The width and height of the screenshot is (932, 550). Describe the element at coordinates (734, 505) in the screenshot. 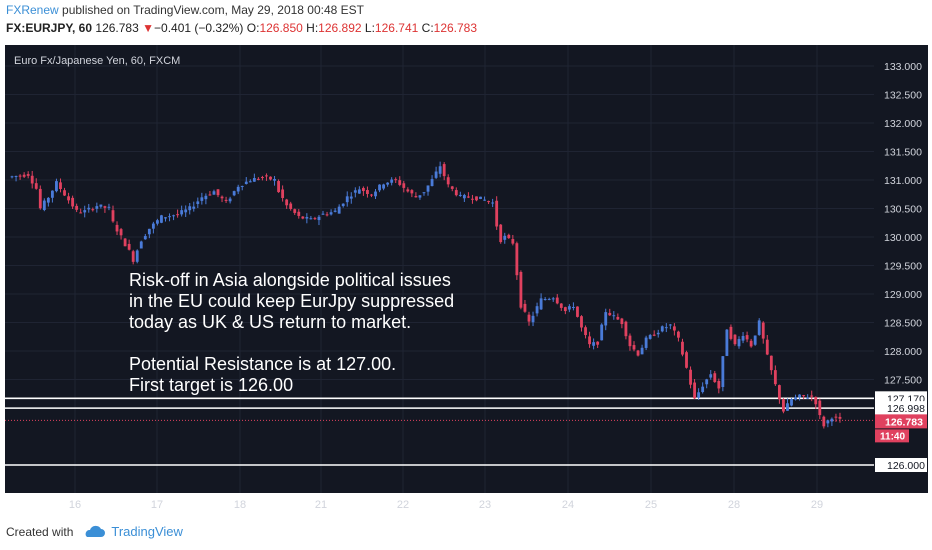

I see `x-tick-label: 28` at that location.